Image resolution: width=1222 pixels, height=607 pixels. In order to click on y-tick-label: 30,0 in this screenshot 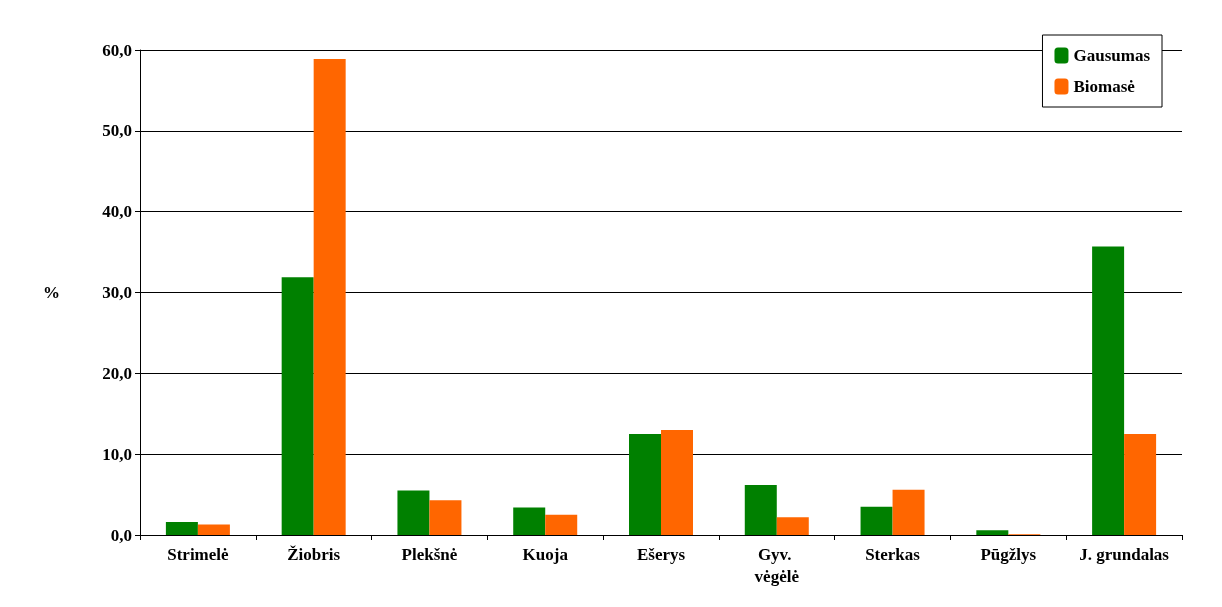, I will do `click(117, 292)`.